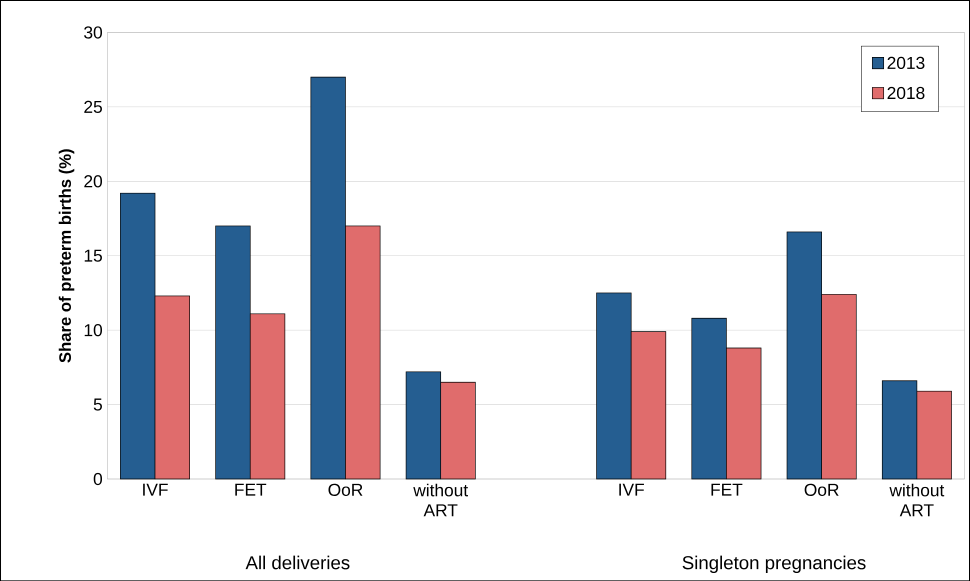 The width and height of the screenshot is (970, 581). Describe the element at coordinates (98, 478) in the screenshot. I see `y-tick-label: 0` at that location.